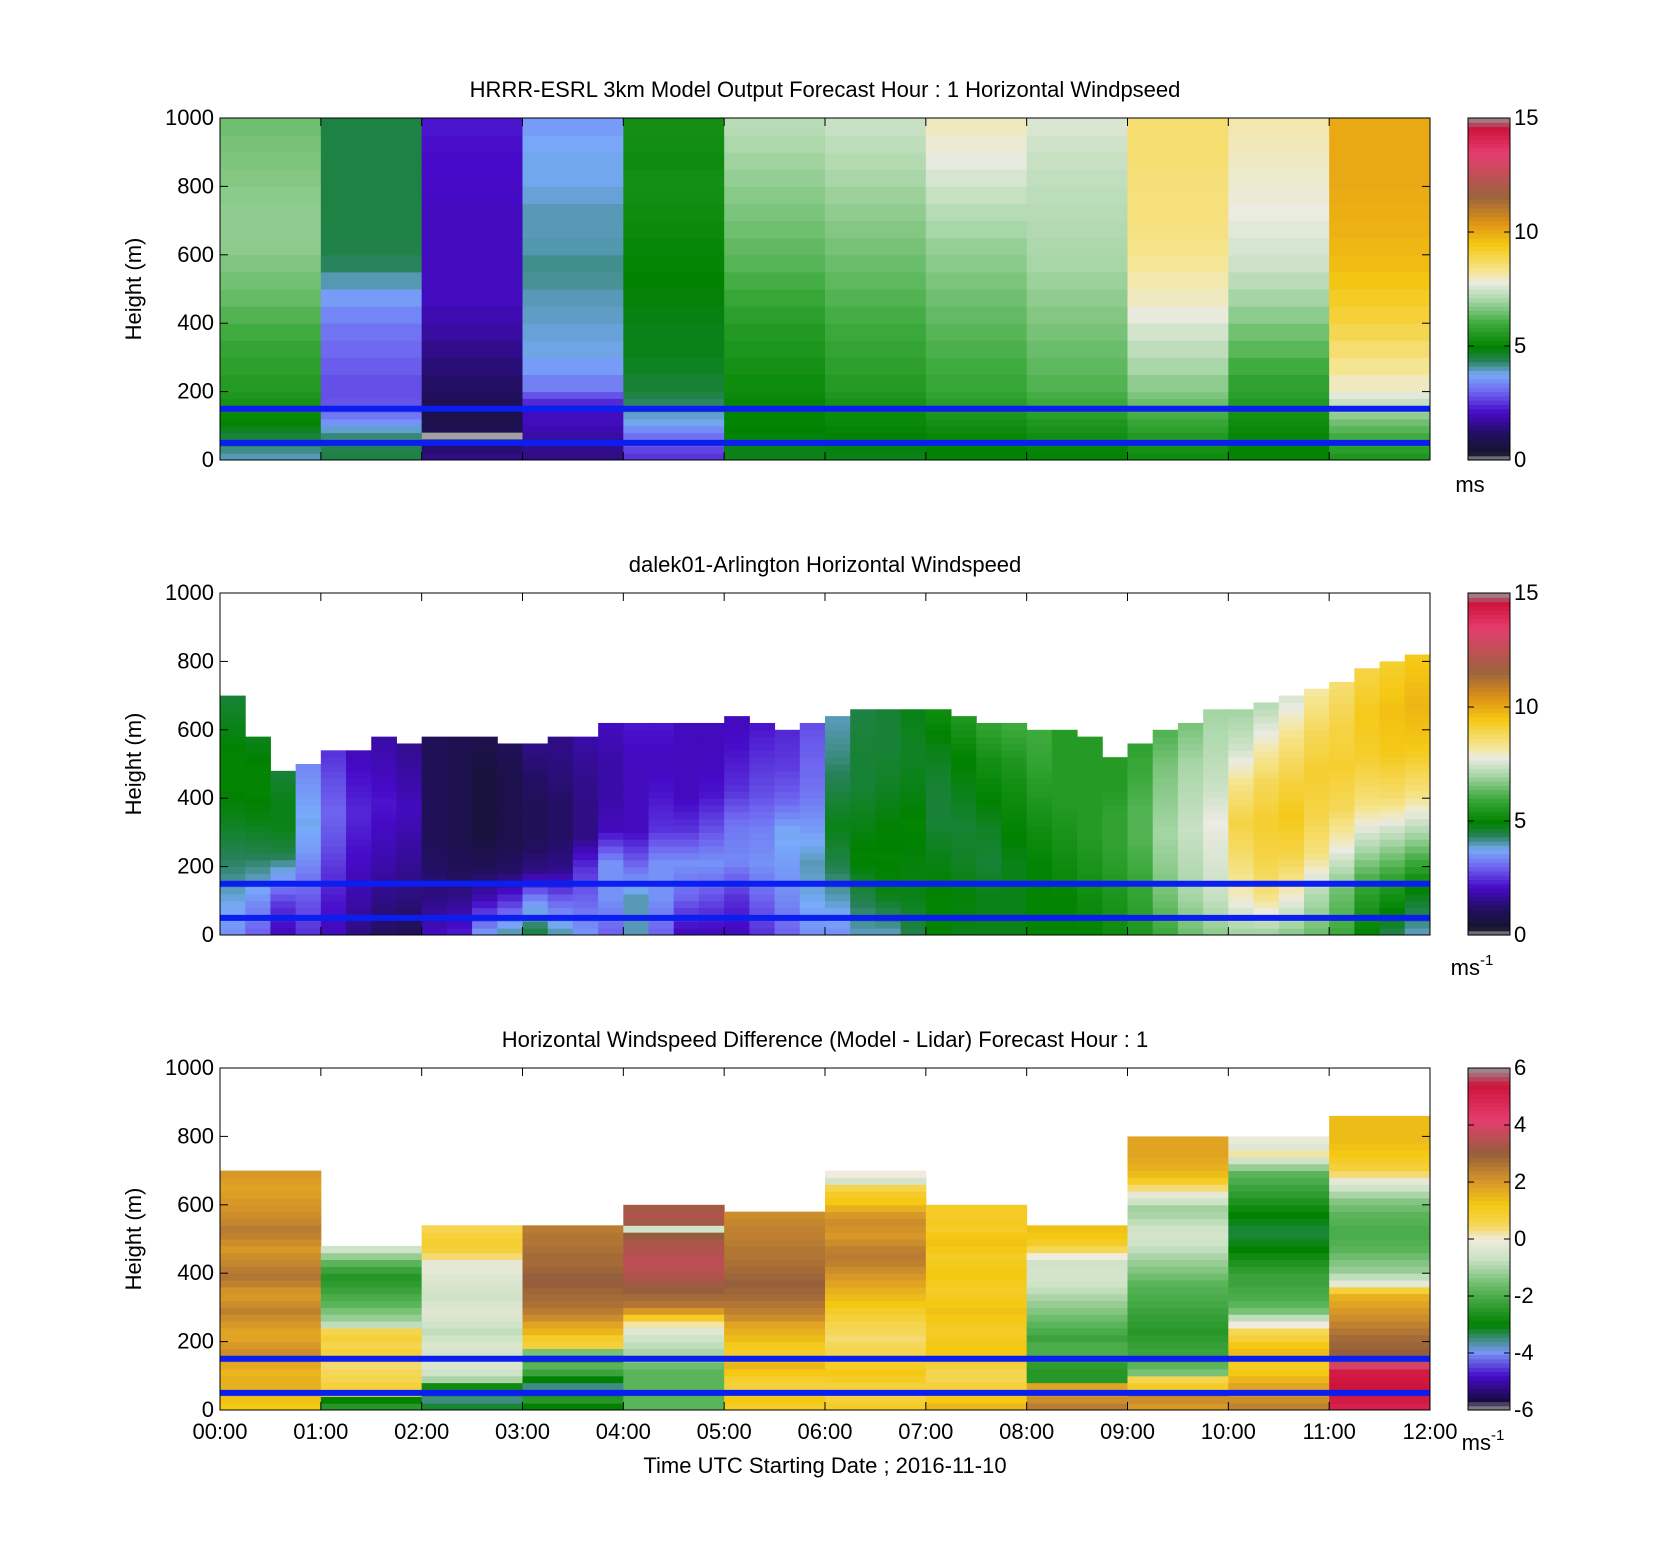 The image size is (1680, 1561). What do you see at coordinates (1520, 1124) in the screenshot?
I see `colorbar-tick-label: 4` at bounding box center [1520, 1124].